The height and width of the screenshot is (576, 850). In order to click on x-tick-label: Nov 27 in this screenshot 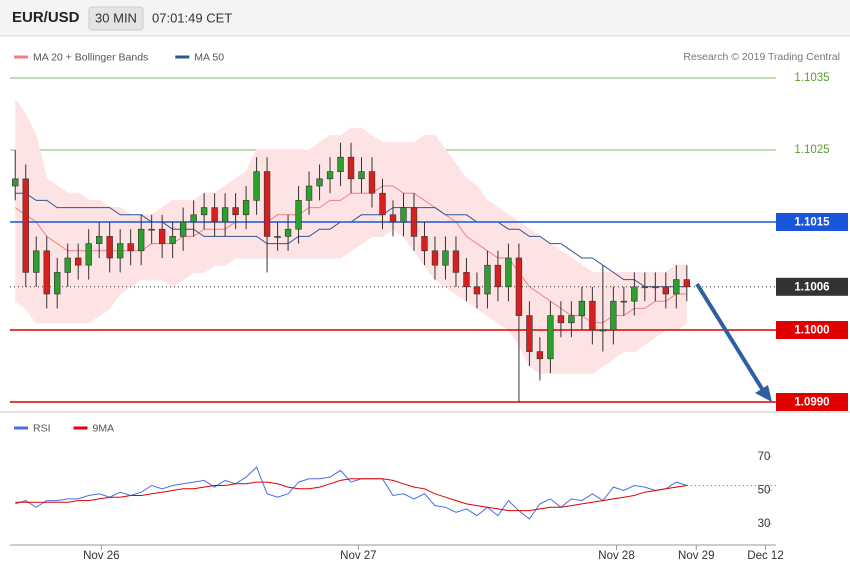, I will do `click(358, 556)`.